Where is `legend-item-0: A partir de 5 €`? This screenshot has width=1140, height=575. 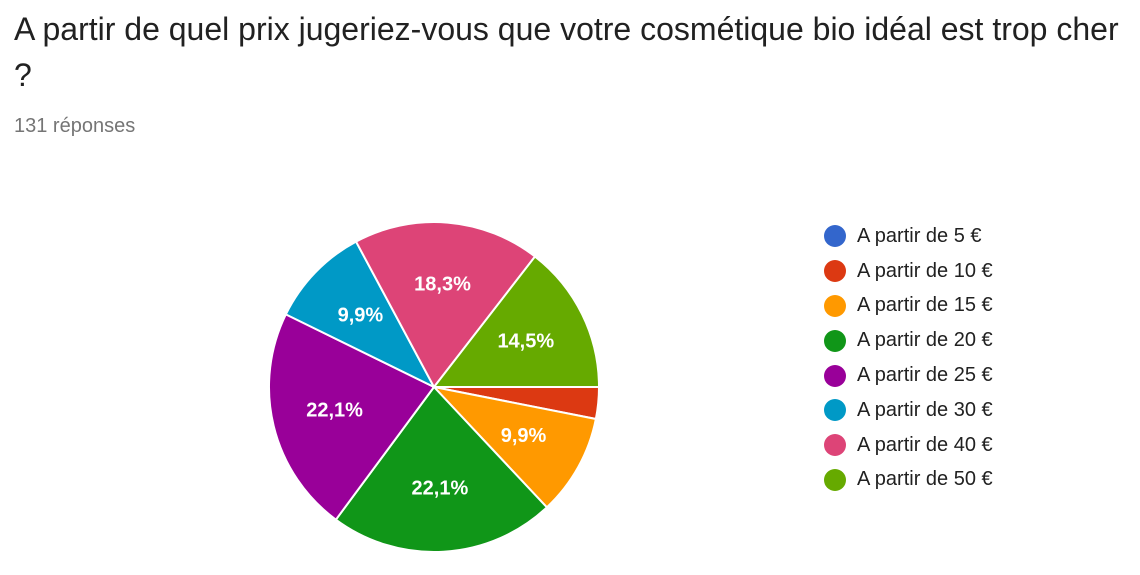 legend-item-0: A partir de 5 € is located at coordinates (908, 236).